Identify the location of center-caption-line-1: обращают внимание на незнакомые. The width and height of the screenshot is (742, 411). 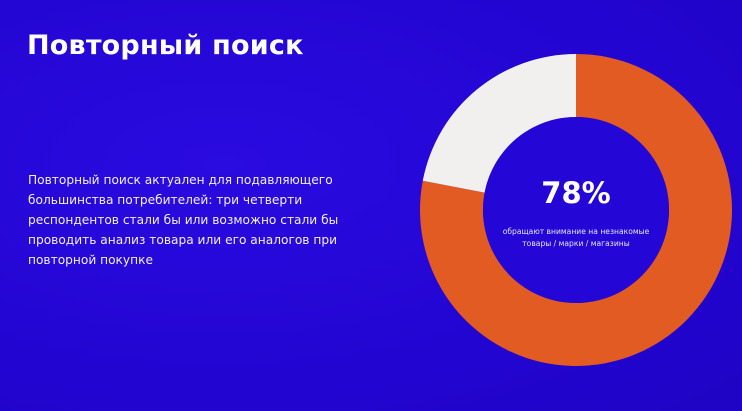
(576, 231).